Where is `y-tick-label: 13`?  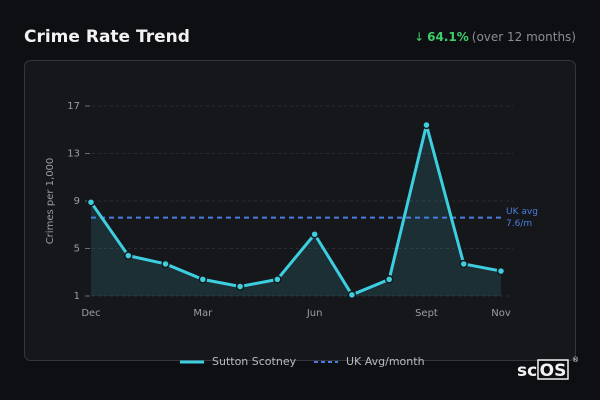
y-tick-label: 13 is located at coordinates (73, 154).